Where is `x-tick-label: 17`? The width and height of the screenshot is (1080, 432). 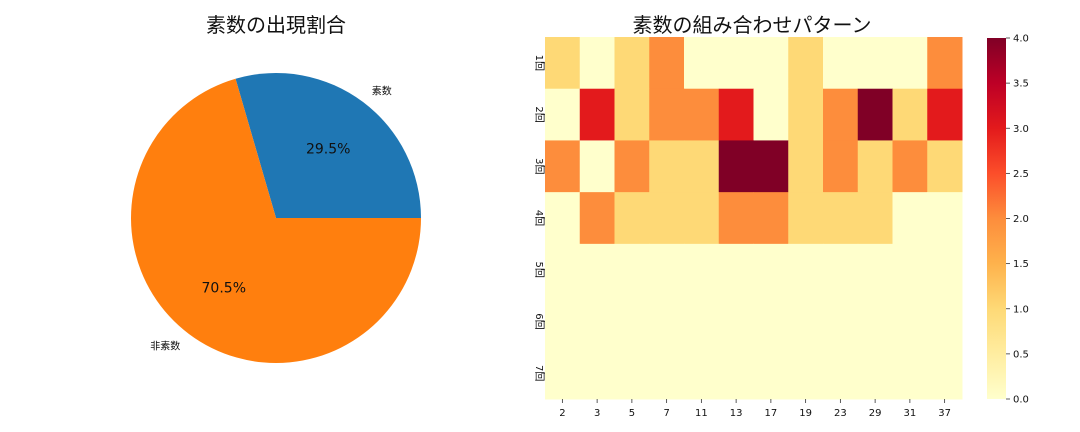
x-tick-label: 17 is located at coordinates (771, 413).